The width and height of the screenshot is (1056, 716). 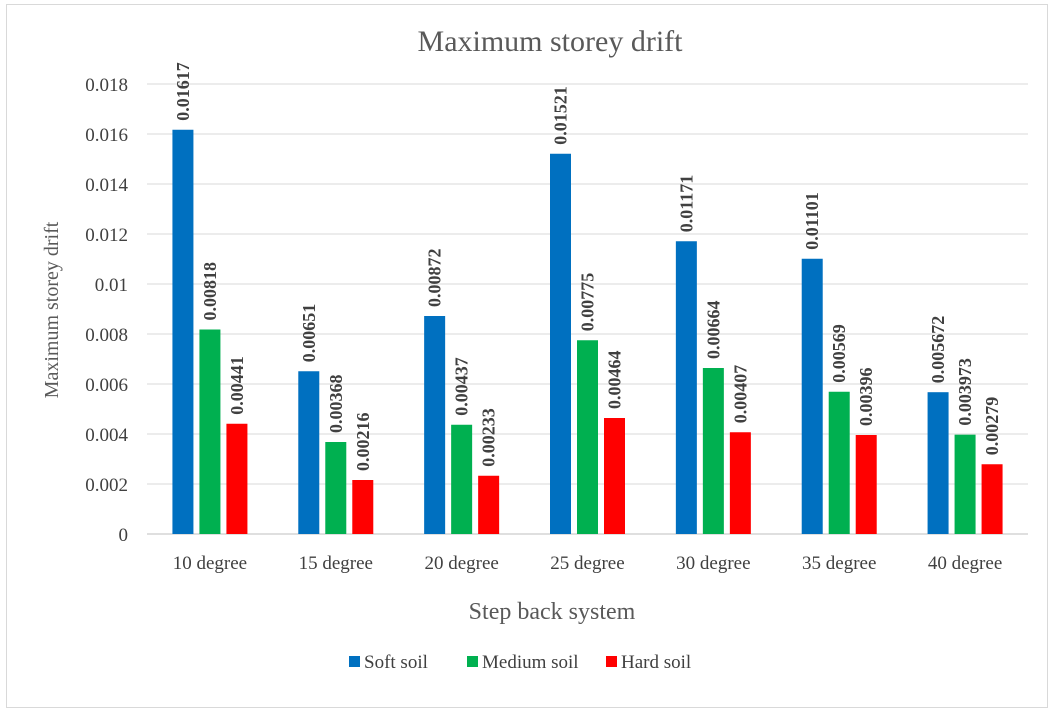 I want to click on data-label: 0.003973, so click(x=965, y=392).